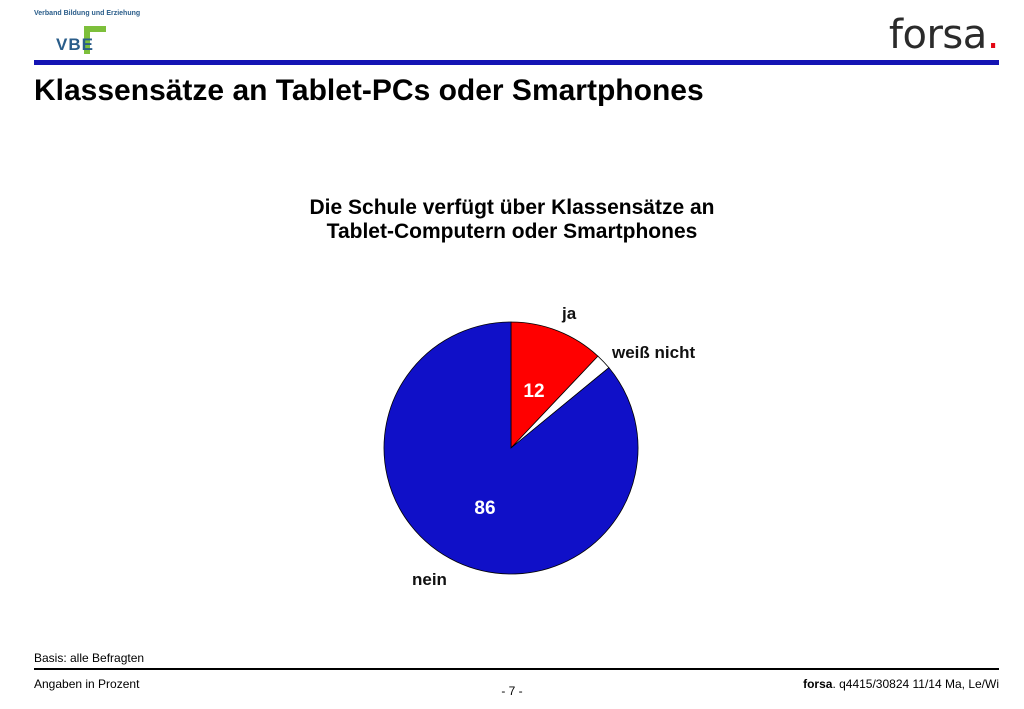 The height and width of the screenshot is (709, 1024). What do you see at coordinates (95, 40) in the screenshot?
I see `vbe-logo-shape` at bounding box center [95, 40].